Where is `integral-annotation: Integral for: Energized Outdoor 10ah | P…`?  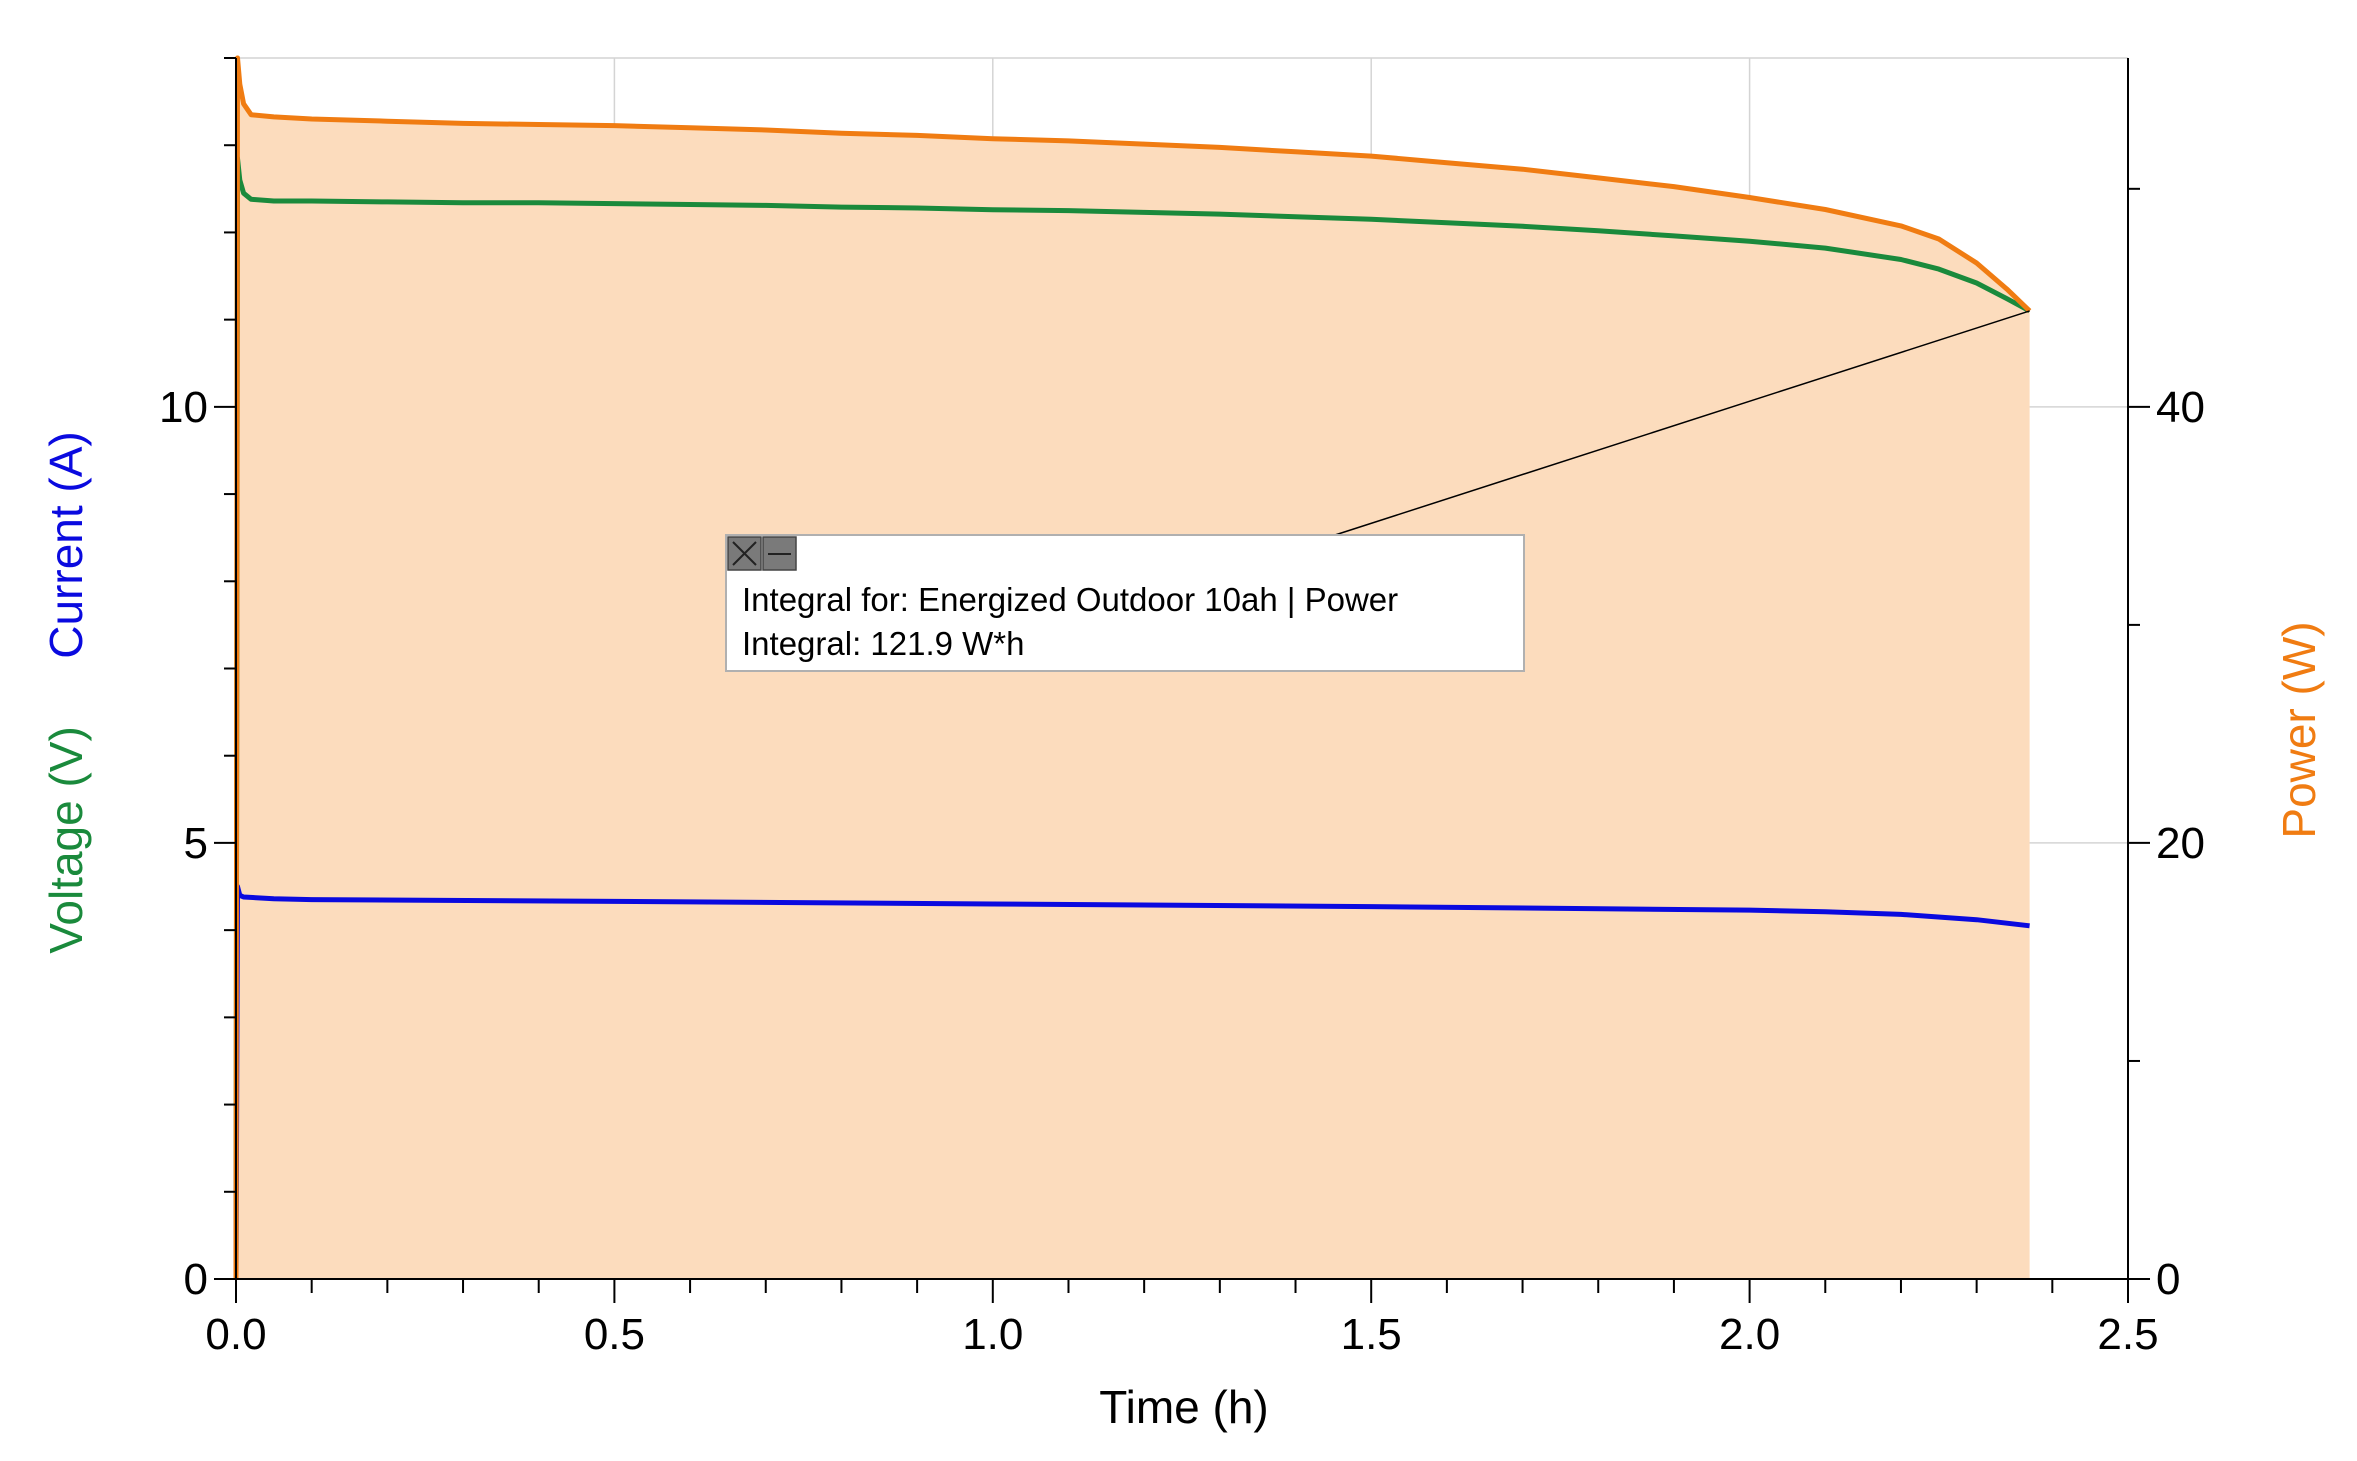
integral-annotation: Integral for: Energized Outdoor 10ah | P… is located at coordinates (1377, 491).